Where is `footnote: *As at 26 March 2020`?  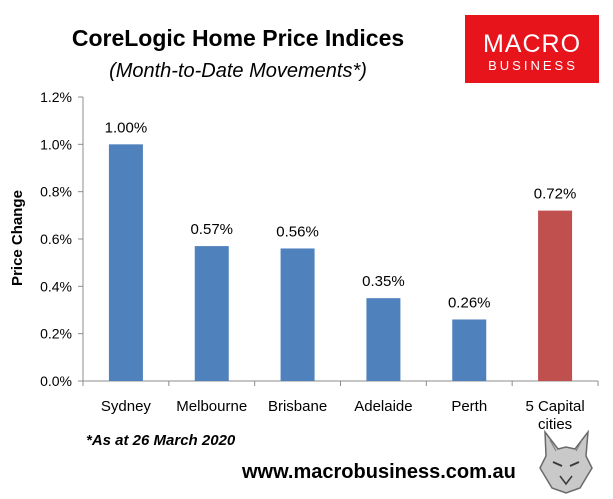
footnote: *As at 26 March 2020 is located at coordinates (161, 440).